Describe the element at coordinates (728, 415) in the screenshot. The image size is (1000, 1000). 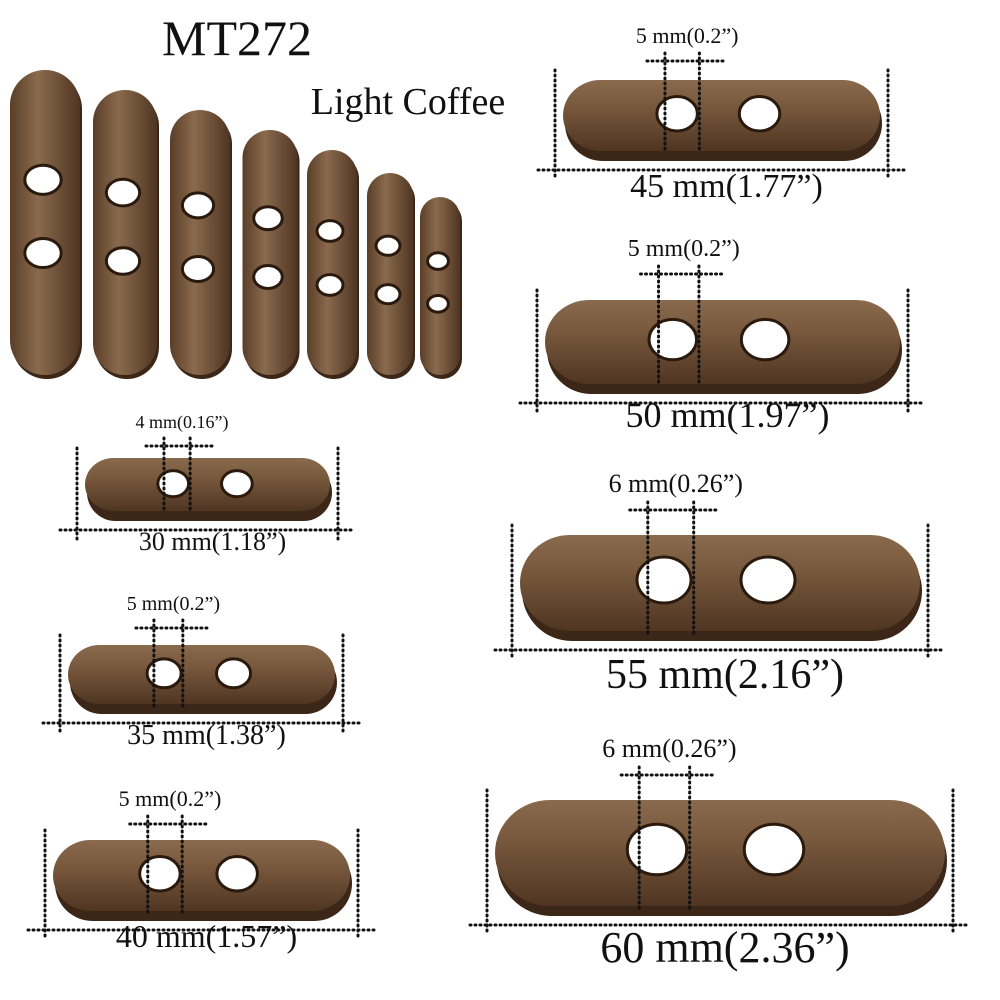
I see `length-label: 50 mm(1.97”)` at that location.